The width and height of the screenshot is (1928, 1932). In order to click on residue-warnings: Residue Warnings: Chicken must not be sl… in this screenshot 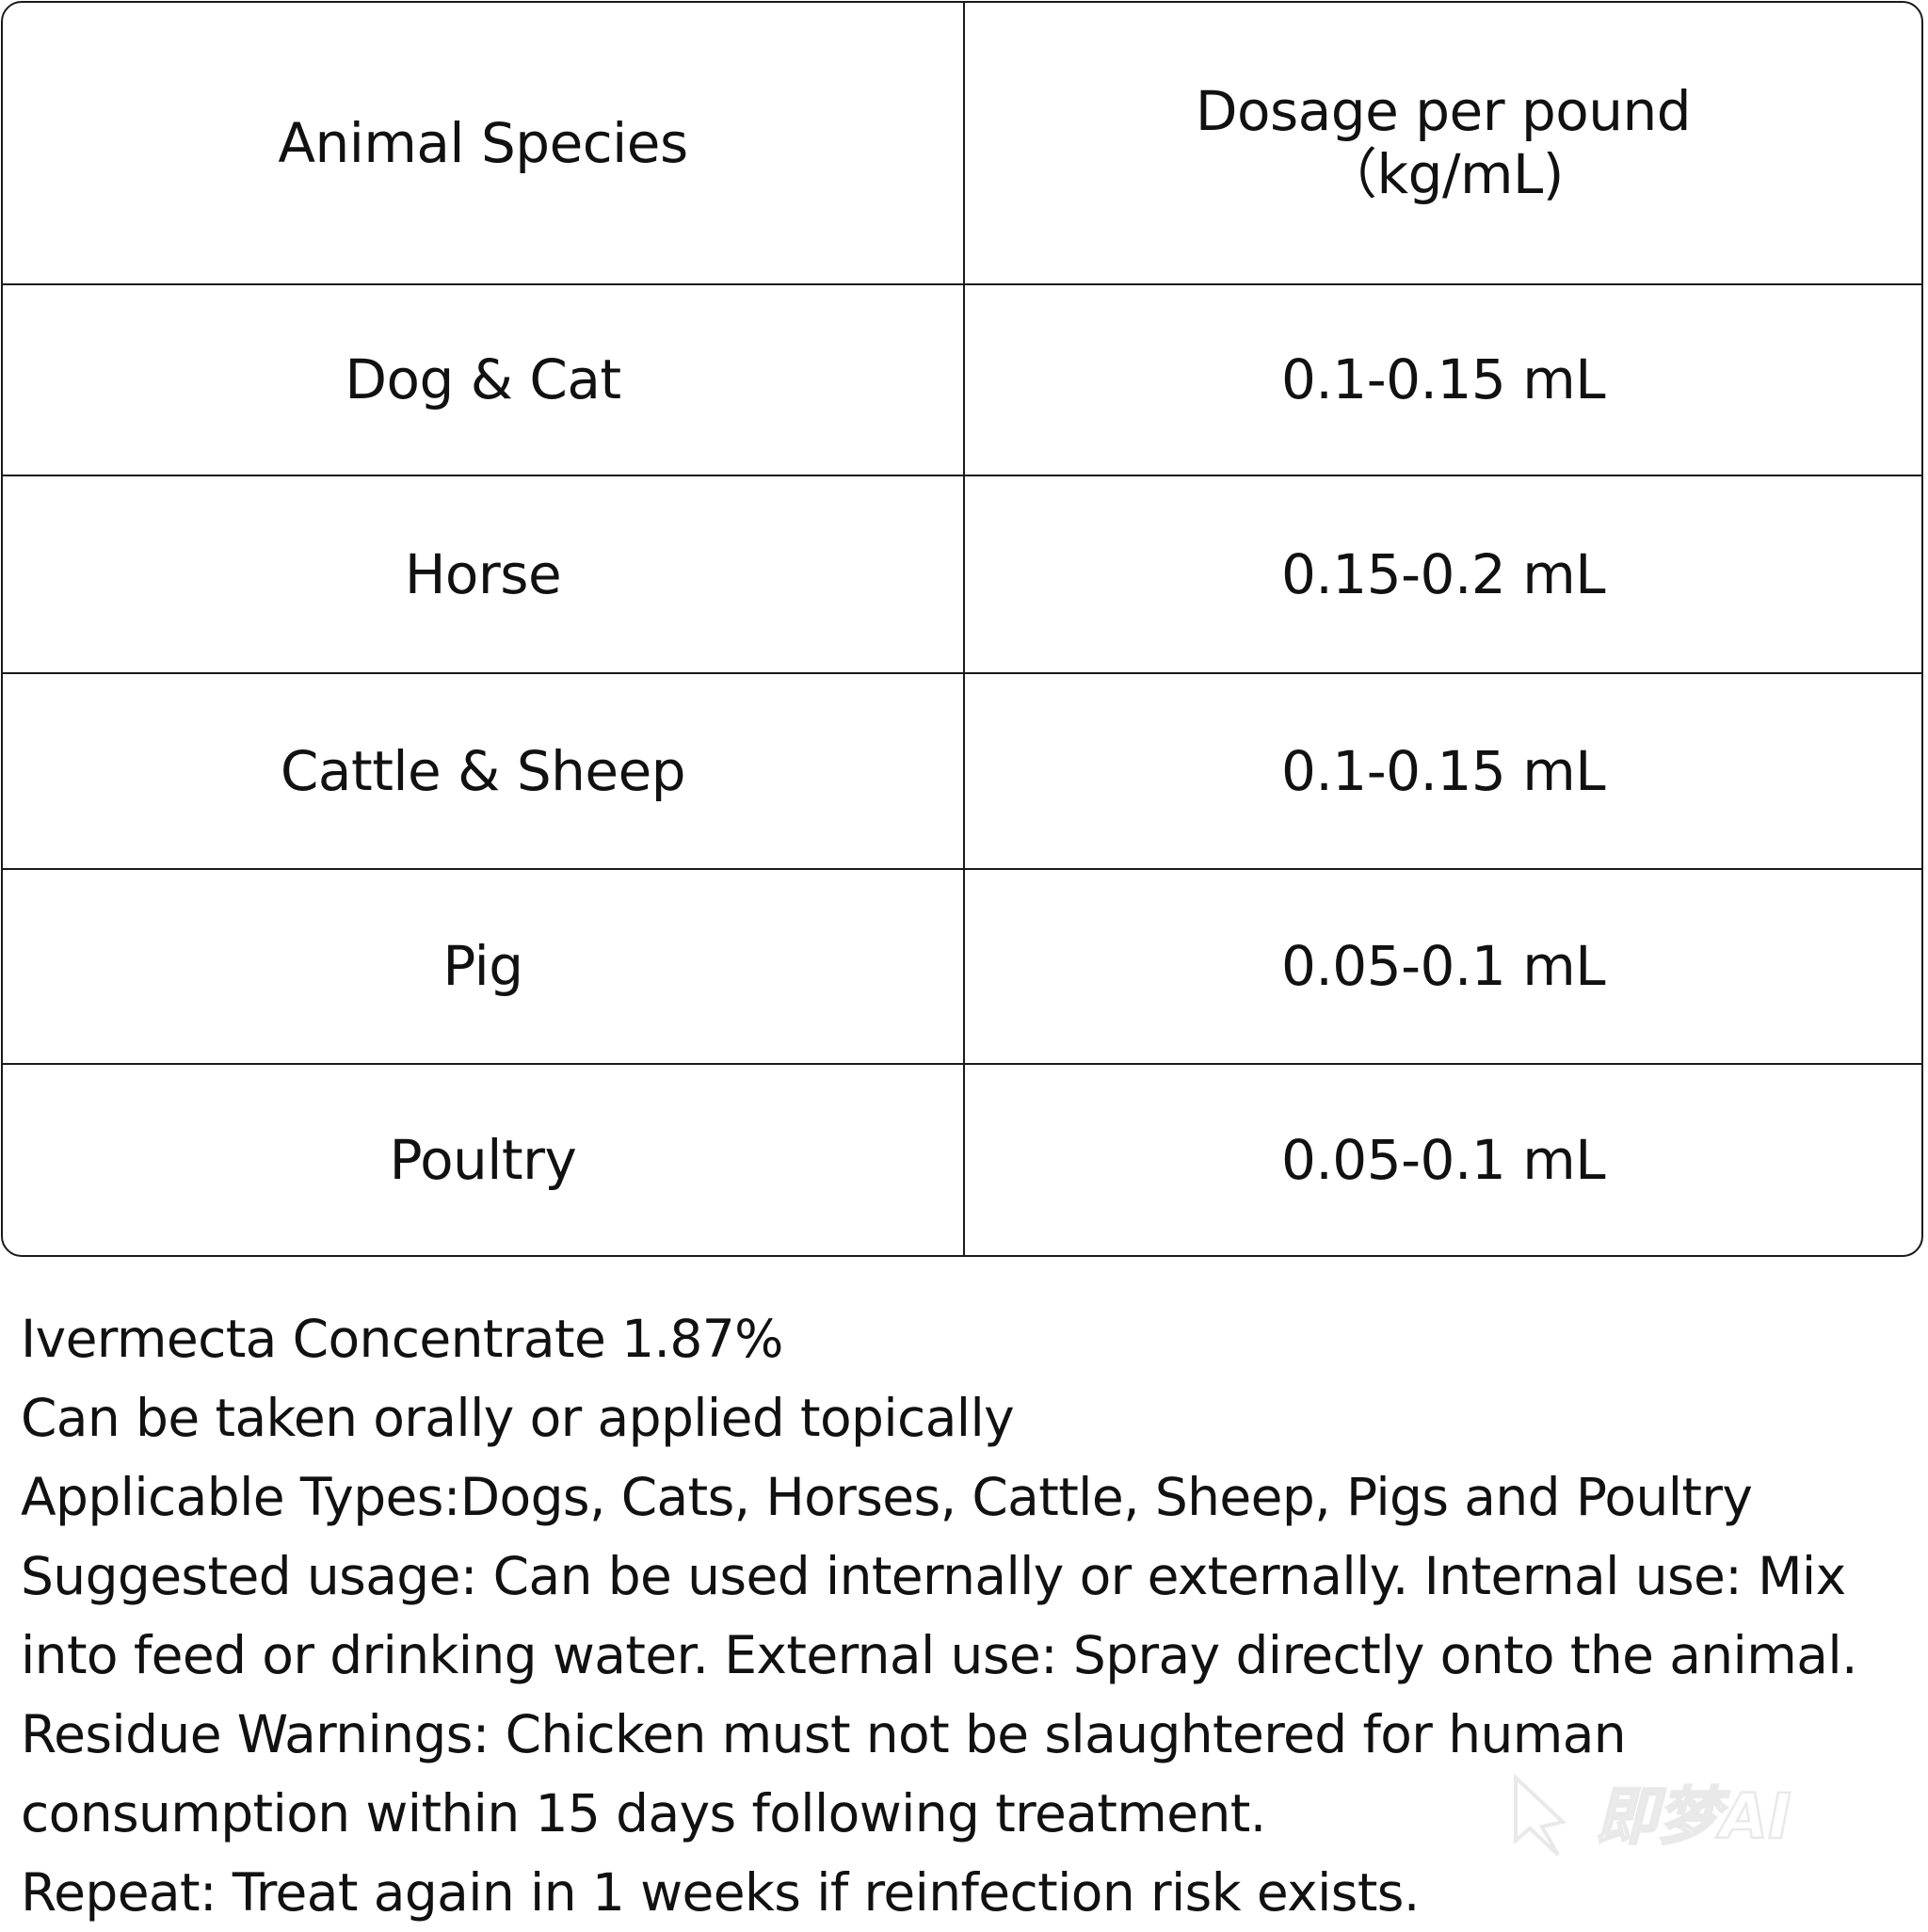, I will do `click(824, 1773)`.